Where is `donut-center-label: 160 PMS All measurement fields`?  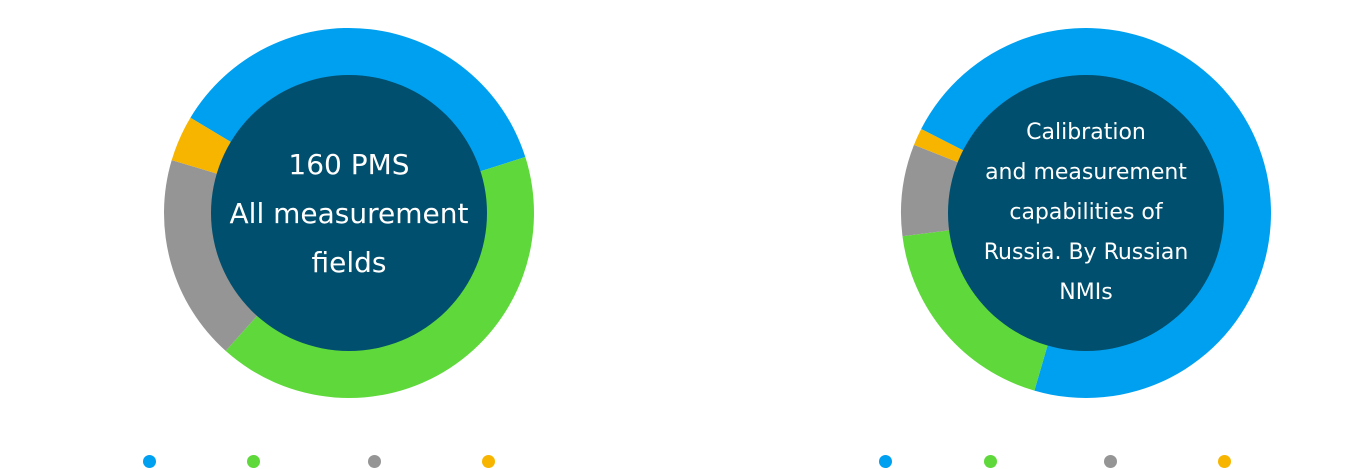 donut-center-label: 160 PMS All measurement fields is located at coordinates (349, 213).